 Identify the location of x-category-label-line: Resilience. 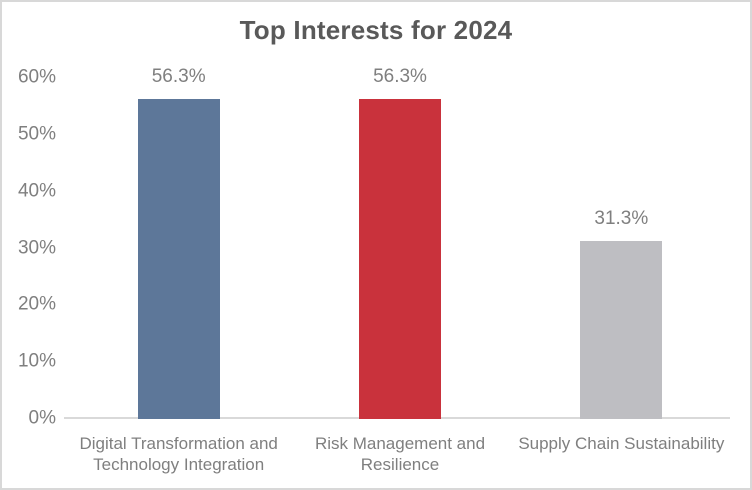
(400, 464).